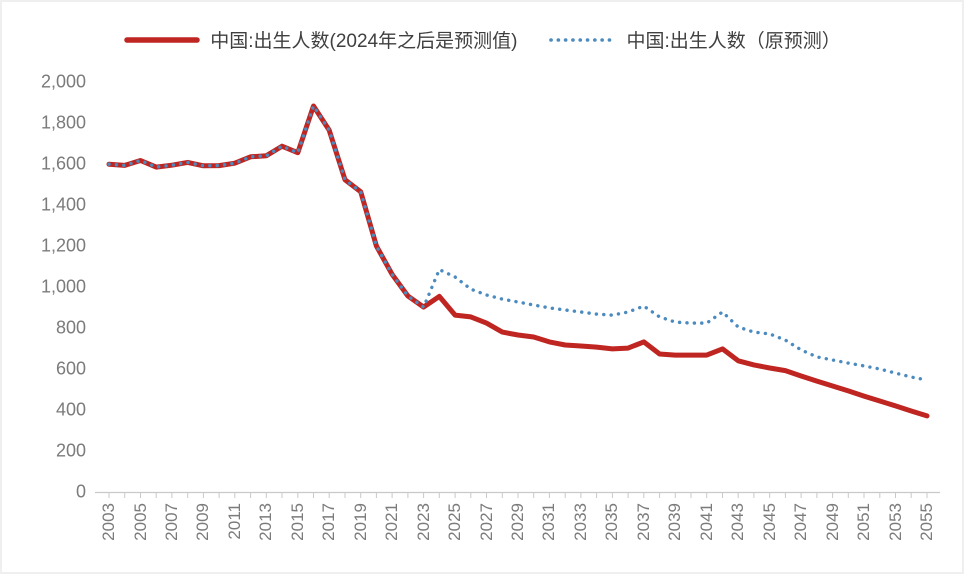 The width and height of the screenshot is (964, 574). What do you see at coordinates (63, 204) in the screenshot?
I see `y-axis-tick-label: 1,400` at bounding box center [63, 204].